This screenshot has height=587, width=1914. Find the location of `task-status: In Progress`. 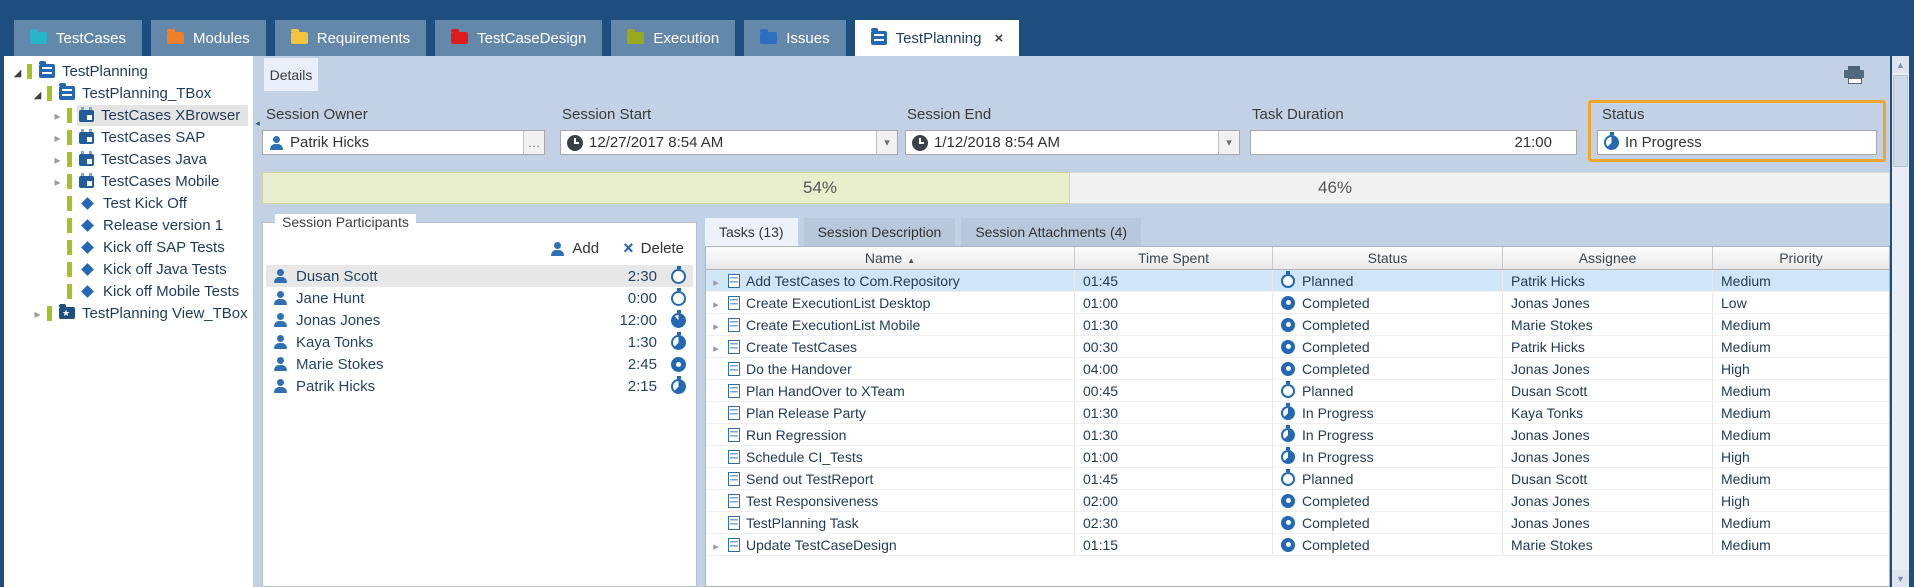

task-status: In Progress is located at coordinates (1338, 456).